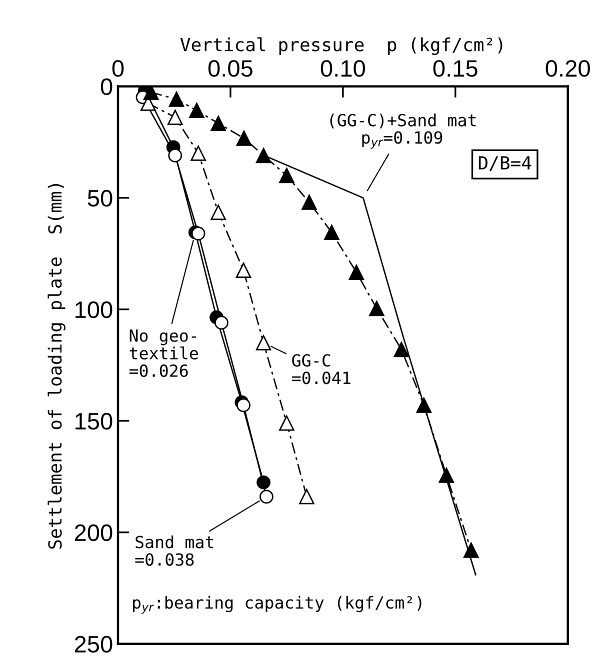 The width and height of the screenshot is (599, 659). What do you see at coordinates (57, 366) in the screenshot?
I see `y-axis-title: Settlement of loading plate S(mm)` at bounding box center [57, 366].